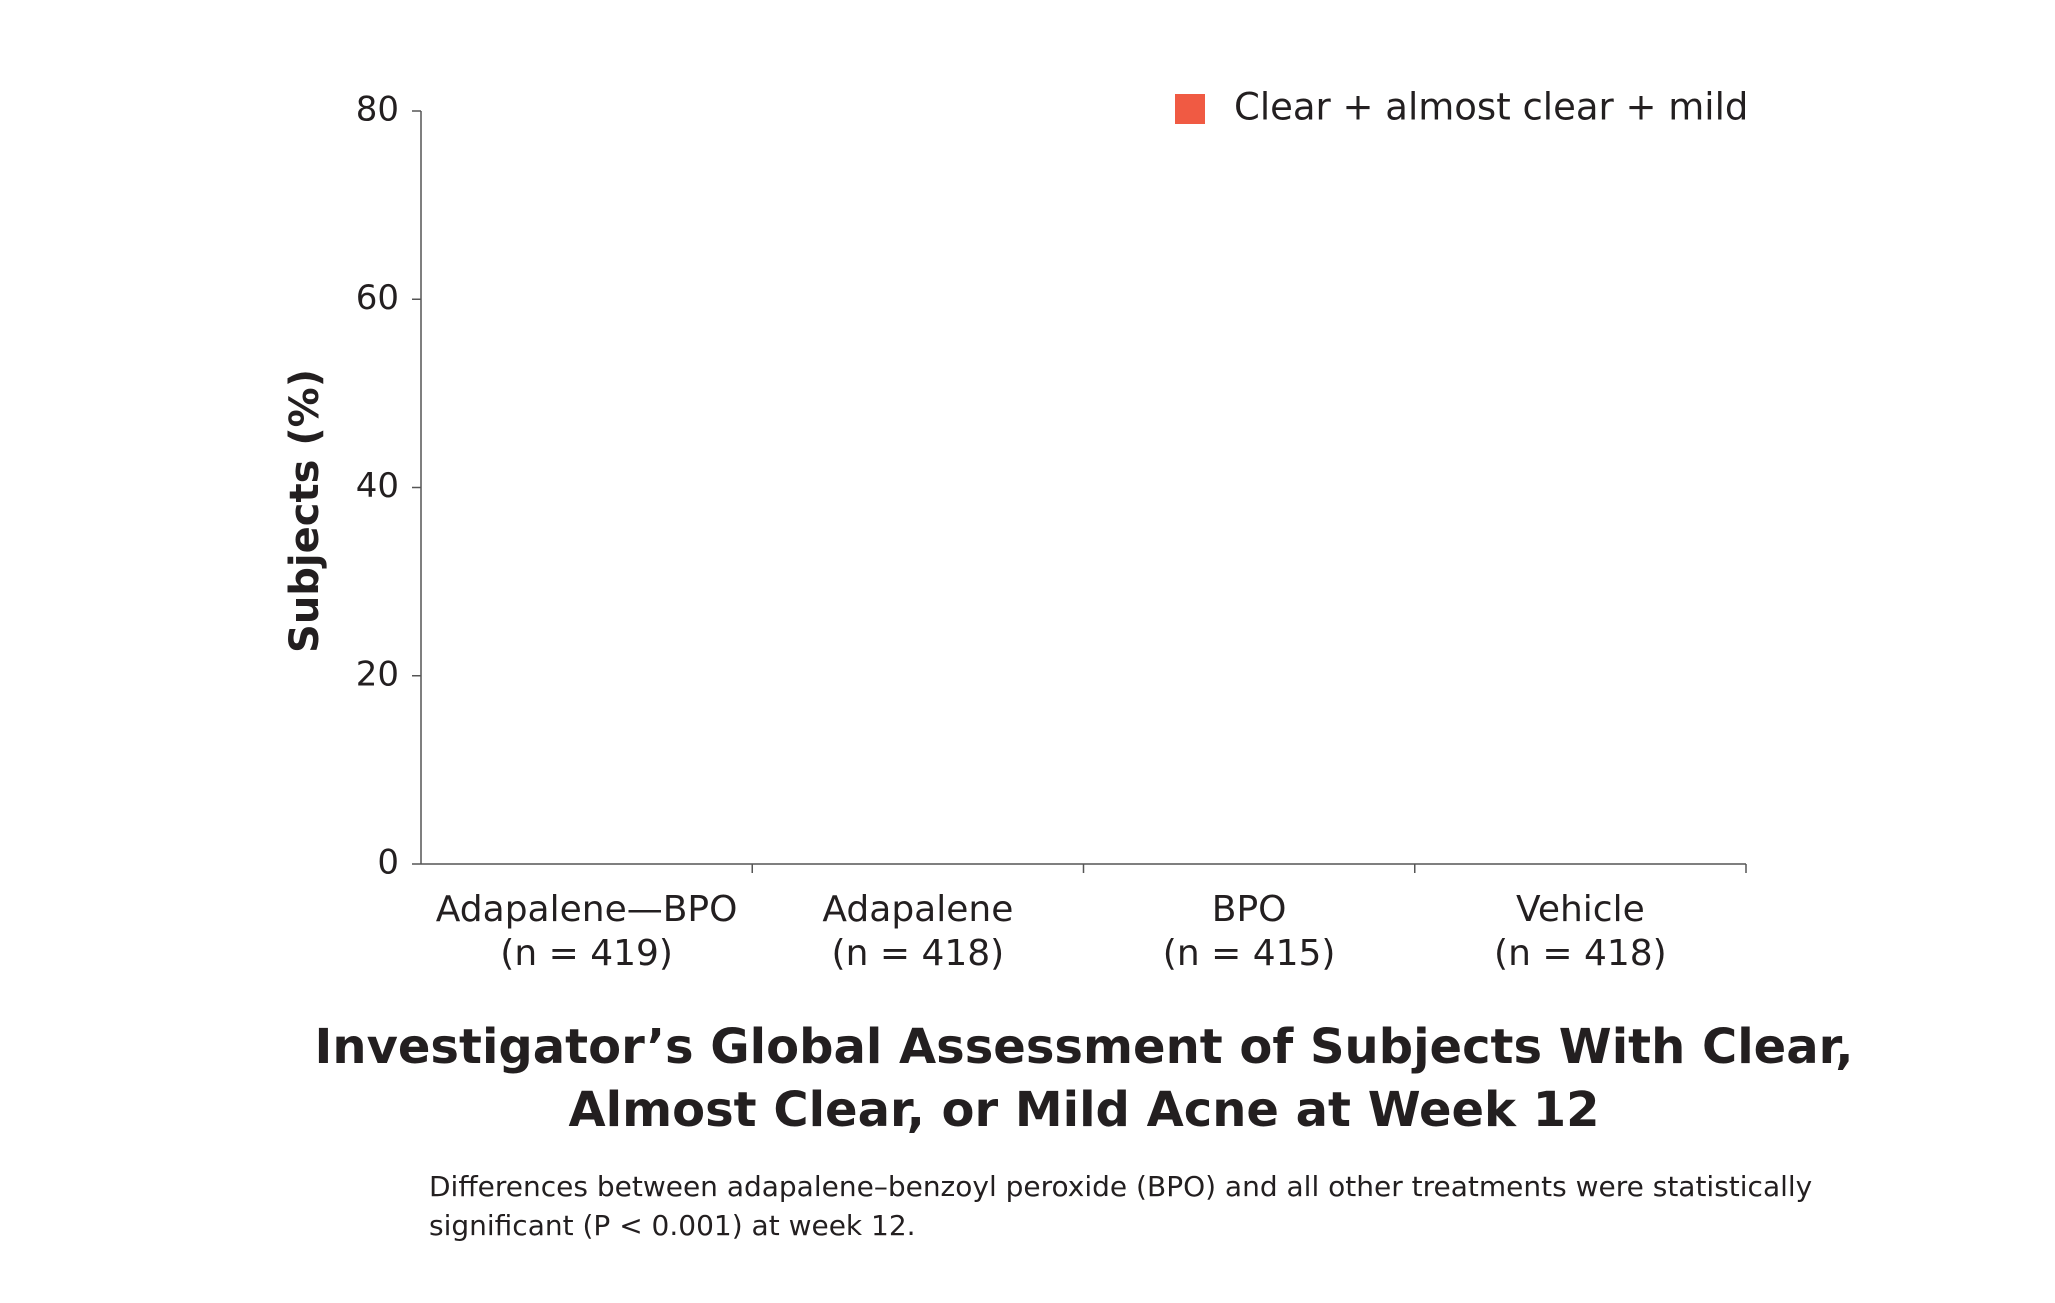  What do you see at coordinates (1491, 107) in the screenshot?
I see `legend-label: Clear + almost clear + mild` at bounding box center [1491, 107].